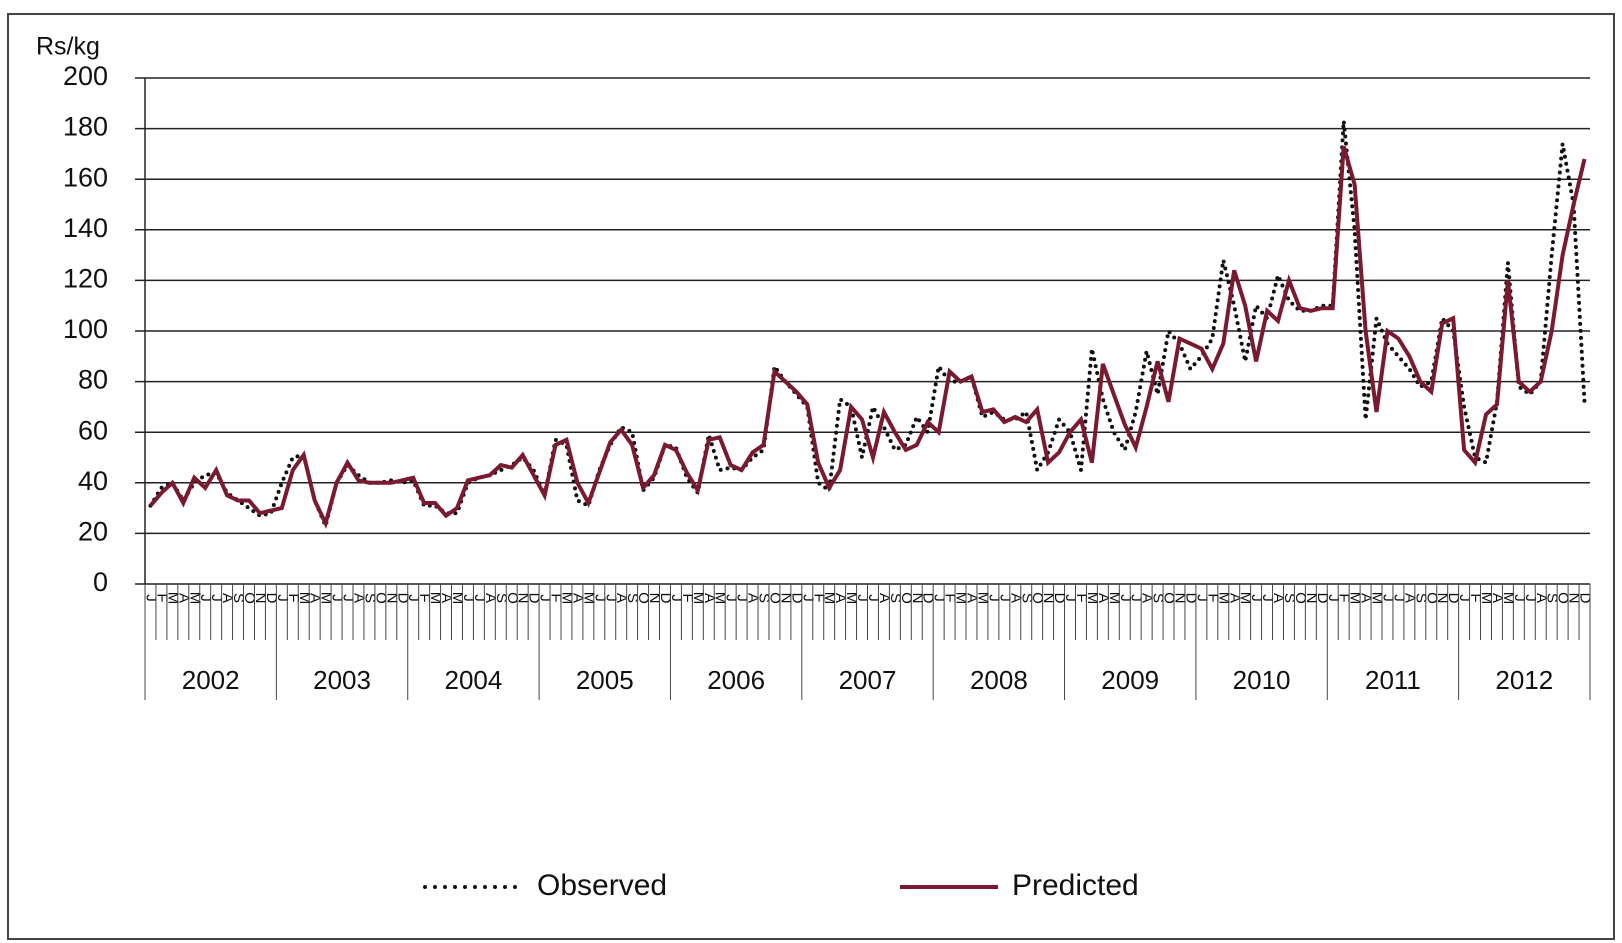 The image size is (1622, 943). What do you see at coordinates (342, 680) in the screenshot?
I see `year-label: 2003` at bounding box center [342, 680].